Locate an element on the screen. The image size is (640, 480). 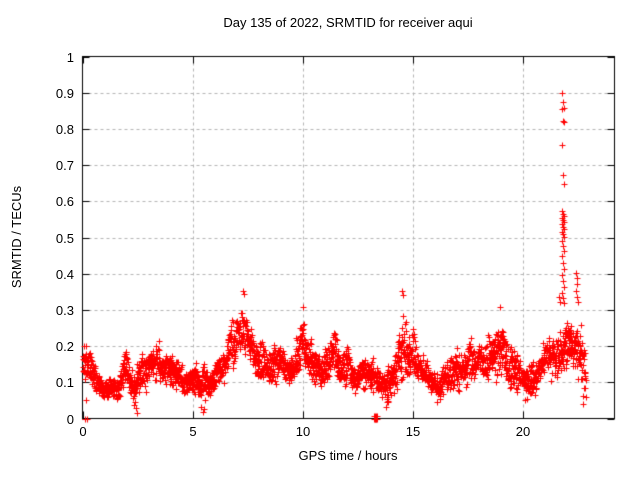
y-tick-label: 0.1 is located at coordinates (64, 383).